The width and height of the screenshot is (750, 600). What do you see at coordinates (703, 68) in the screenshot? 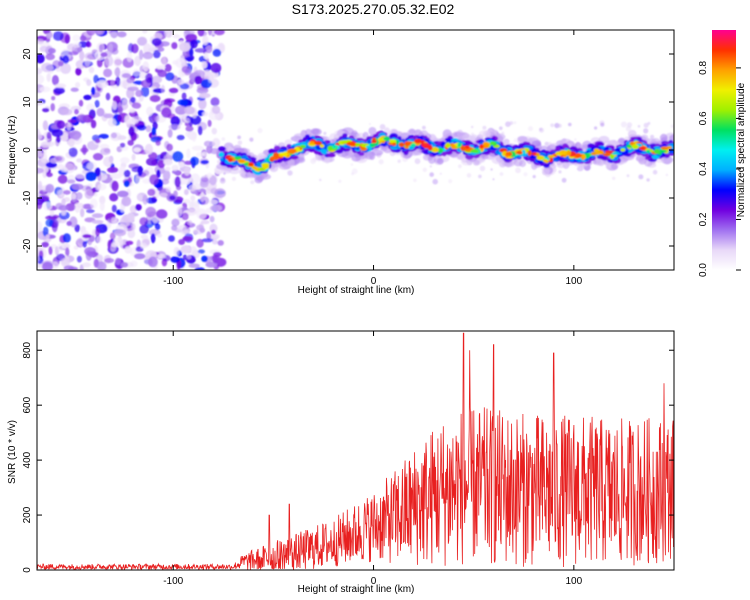
I see `colorbar-tick-label: 0.8` at bounding box center [703, 68].